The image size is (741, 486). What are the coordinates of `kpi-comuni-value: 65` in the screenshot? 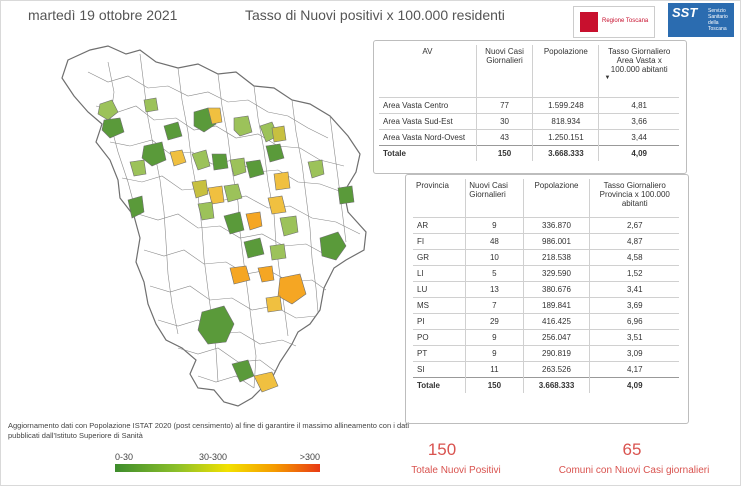 It's located at (632, 449).